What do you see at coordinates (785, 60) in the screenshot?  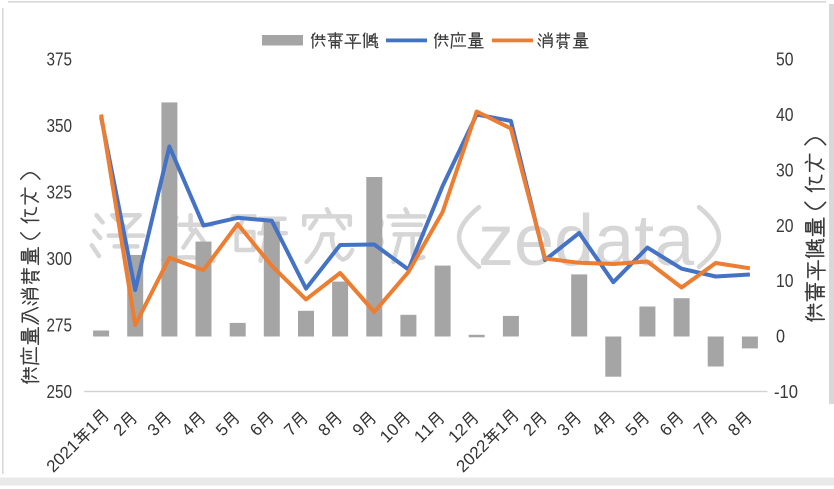 I see `svg-text: 50` at bounding box center [785, 60].